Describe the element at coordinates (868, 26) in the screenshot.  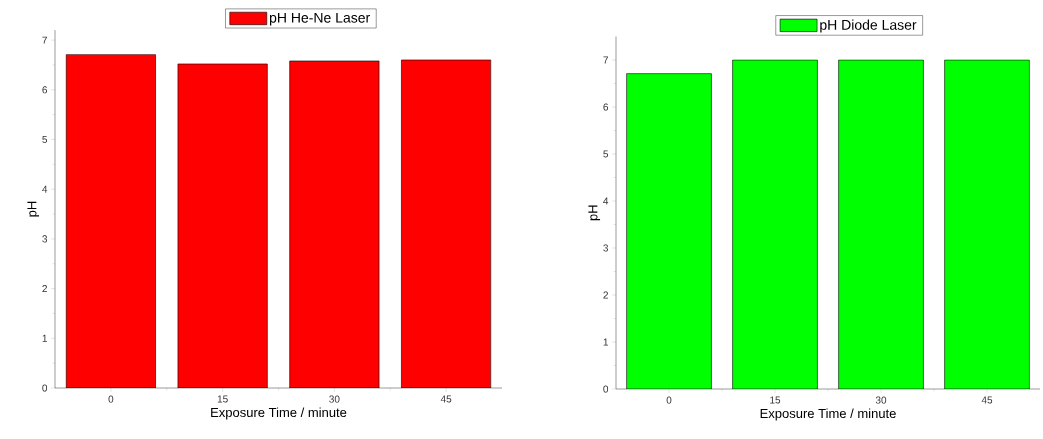
I see `series-label: pH Diode Laser` at that location.